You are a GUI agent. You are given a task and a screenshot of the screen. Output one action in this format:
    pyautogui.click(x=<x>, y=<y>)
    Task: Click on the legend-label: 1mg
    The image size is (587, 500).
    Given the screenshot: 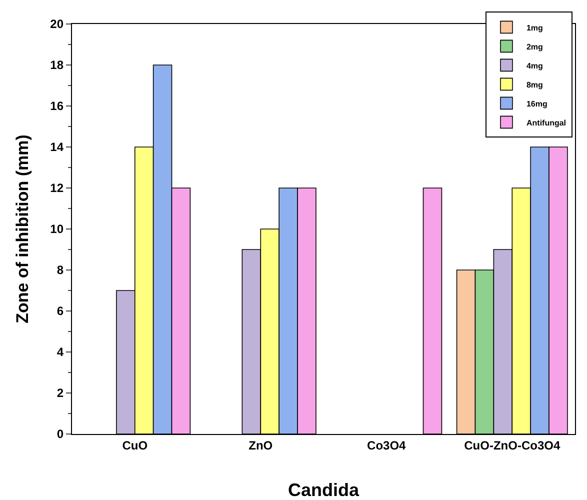 What is the action you would take?
    pyautogui.click(x=535, y=27)
    